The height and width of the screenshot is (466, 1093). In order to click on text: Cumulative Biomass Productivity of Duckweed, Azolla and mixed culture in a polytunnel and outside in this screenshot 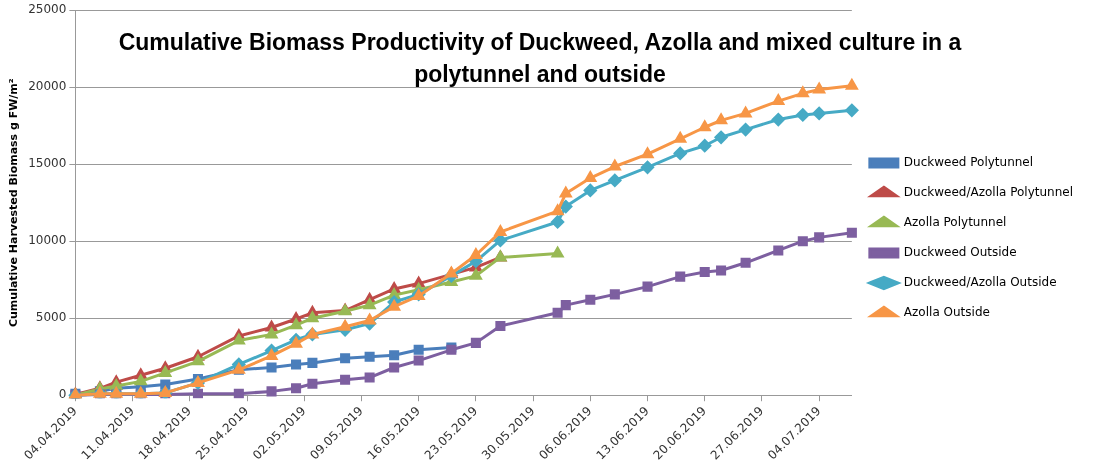, I will do `click(540, 58)`.